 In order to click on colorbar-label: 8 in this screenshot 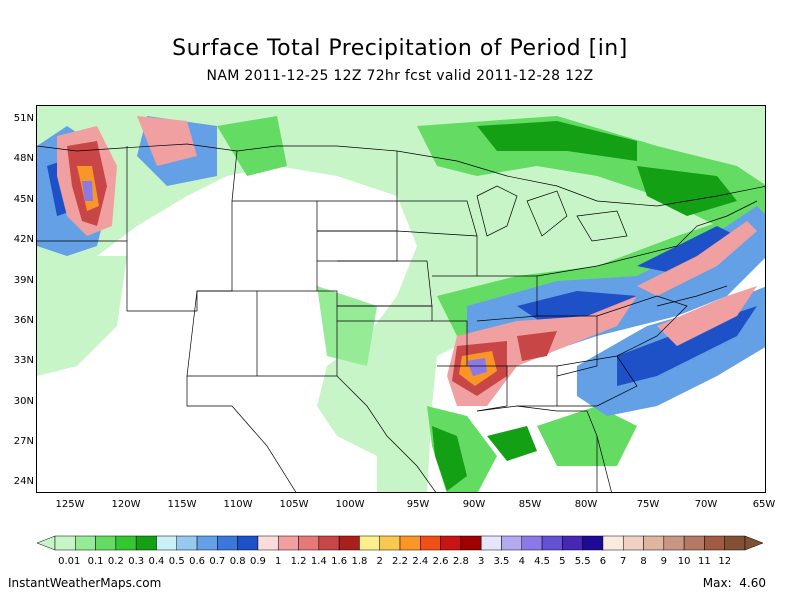, I will do `click(643, 561)`.